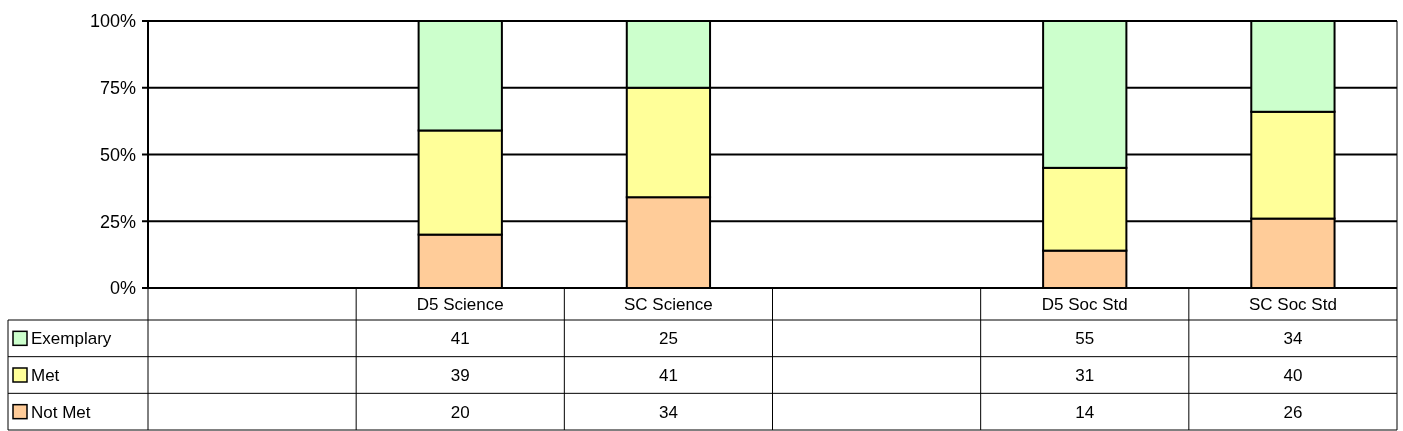 This screenshot has width=1403, height=431. What do you see at coordinates (668, 339) in the screenshot?
I see `data-label: 25` at bounding box center [668, 339].